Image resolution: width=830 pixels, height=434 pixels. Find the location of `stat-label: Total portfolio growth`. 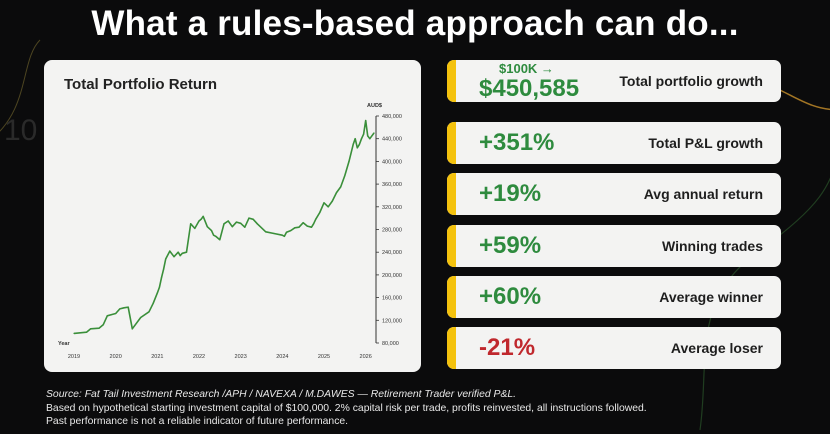

stat-label: Total portfolio growth is located at coordinates (691, 81).